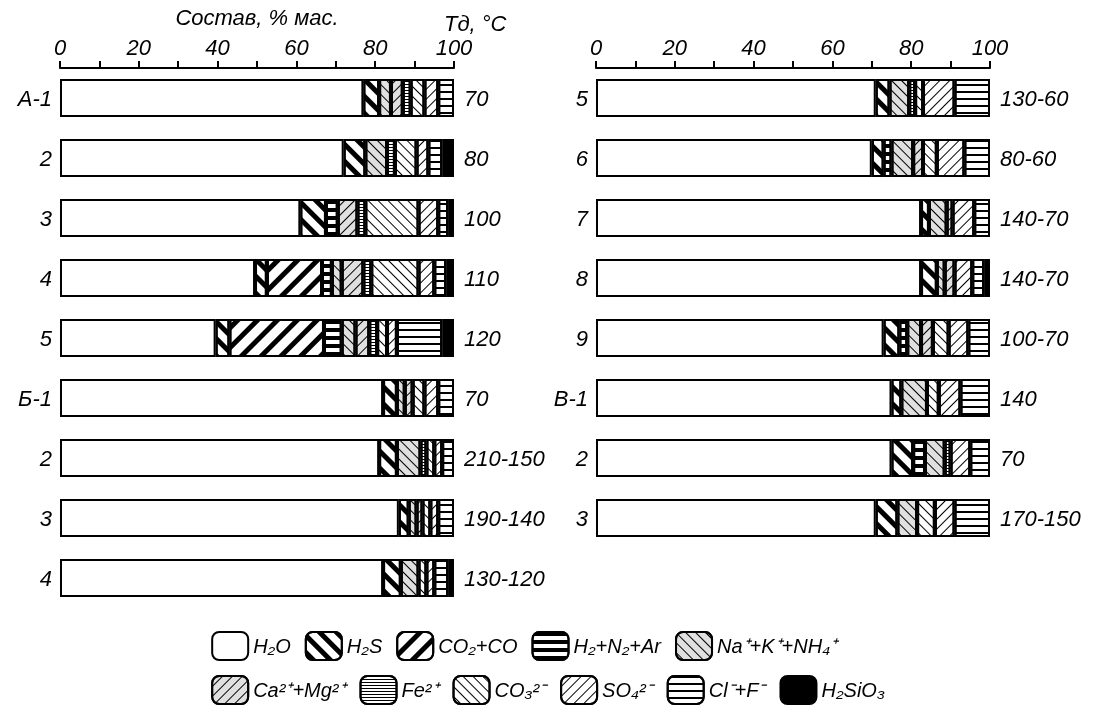 This screenshot has height=718, width=1096. What do you see at coordinates (1019, 398) in the screenshot?
I see `y2-tick-label: 140` at bounding box center [1019, 398].